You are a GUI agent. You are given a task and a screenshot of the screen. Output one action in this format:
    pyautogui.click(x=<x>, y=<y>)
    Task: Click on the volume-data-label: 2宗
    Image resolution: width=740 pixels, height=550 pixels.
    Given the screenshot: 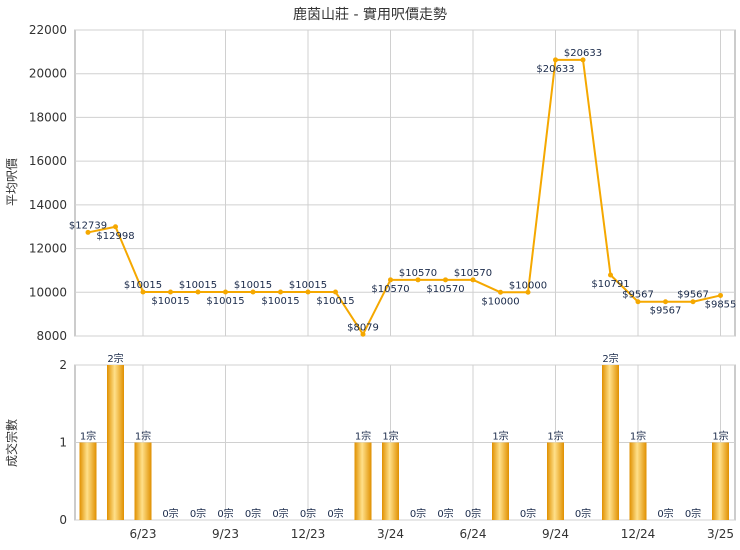 What is the action you would take?
    pyautogui.click(x=115, y=358)
    